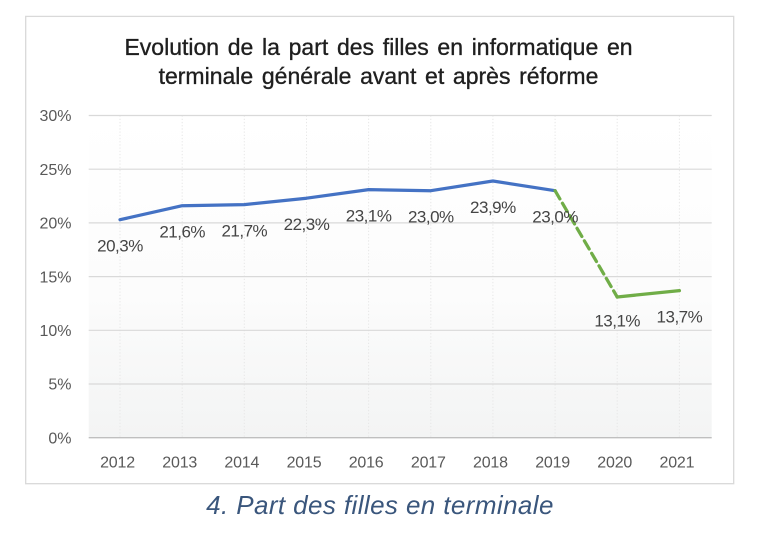  Describe the element at coordinates (617, 321) in the screenshot. I see `svg-text: 13,1%` at that location.